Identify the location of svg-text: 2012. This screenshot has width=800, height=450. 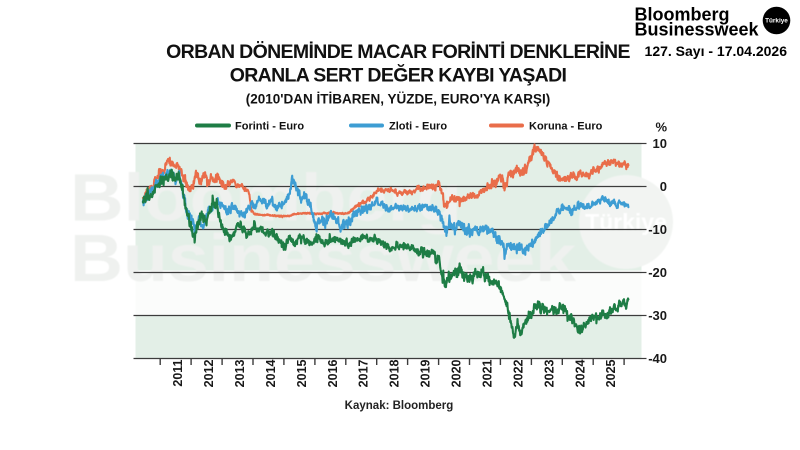
(209, 373).